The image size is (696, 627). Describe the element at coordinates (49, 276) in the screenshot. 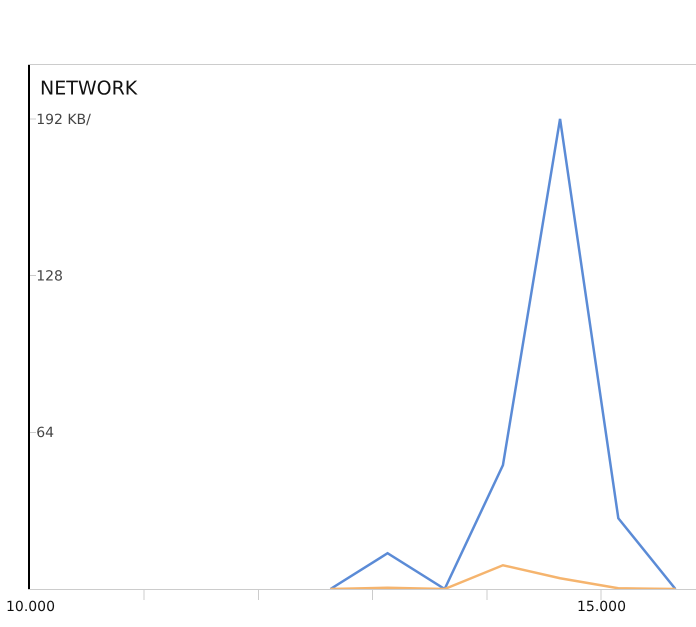

I see `y-tick-label: 128` at that location.